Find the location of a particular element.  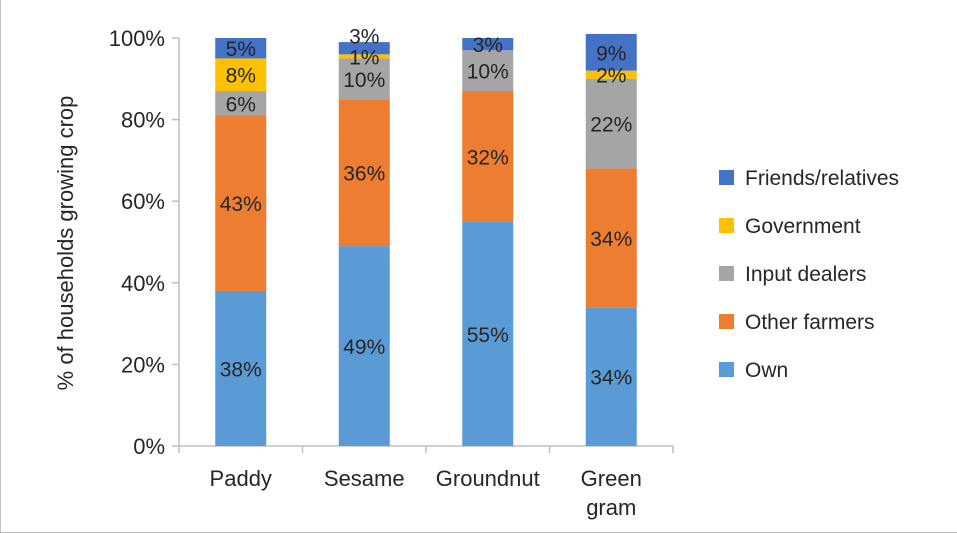

data-label: 49% is located at coordinates (364, 347).